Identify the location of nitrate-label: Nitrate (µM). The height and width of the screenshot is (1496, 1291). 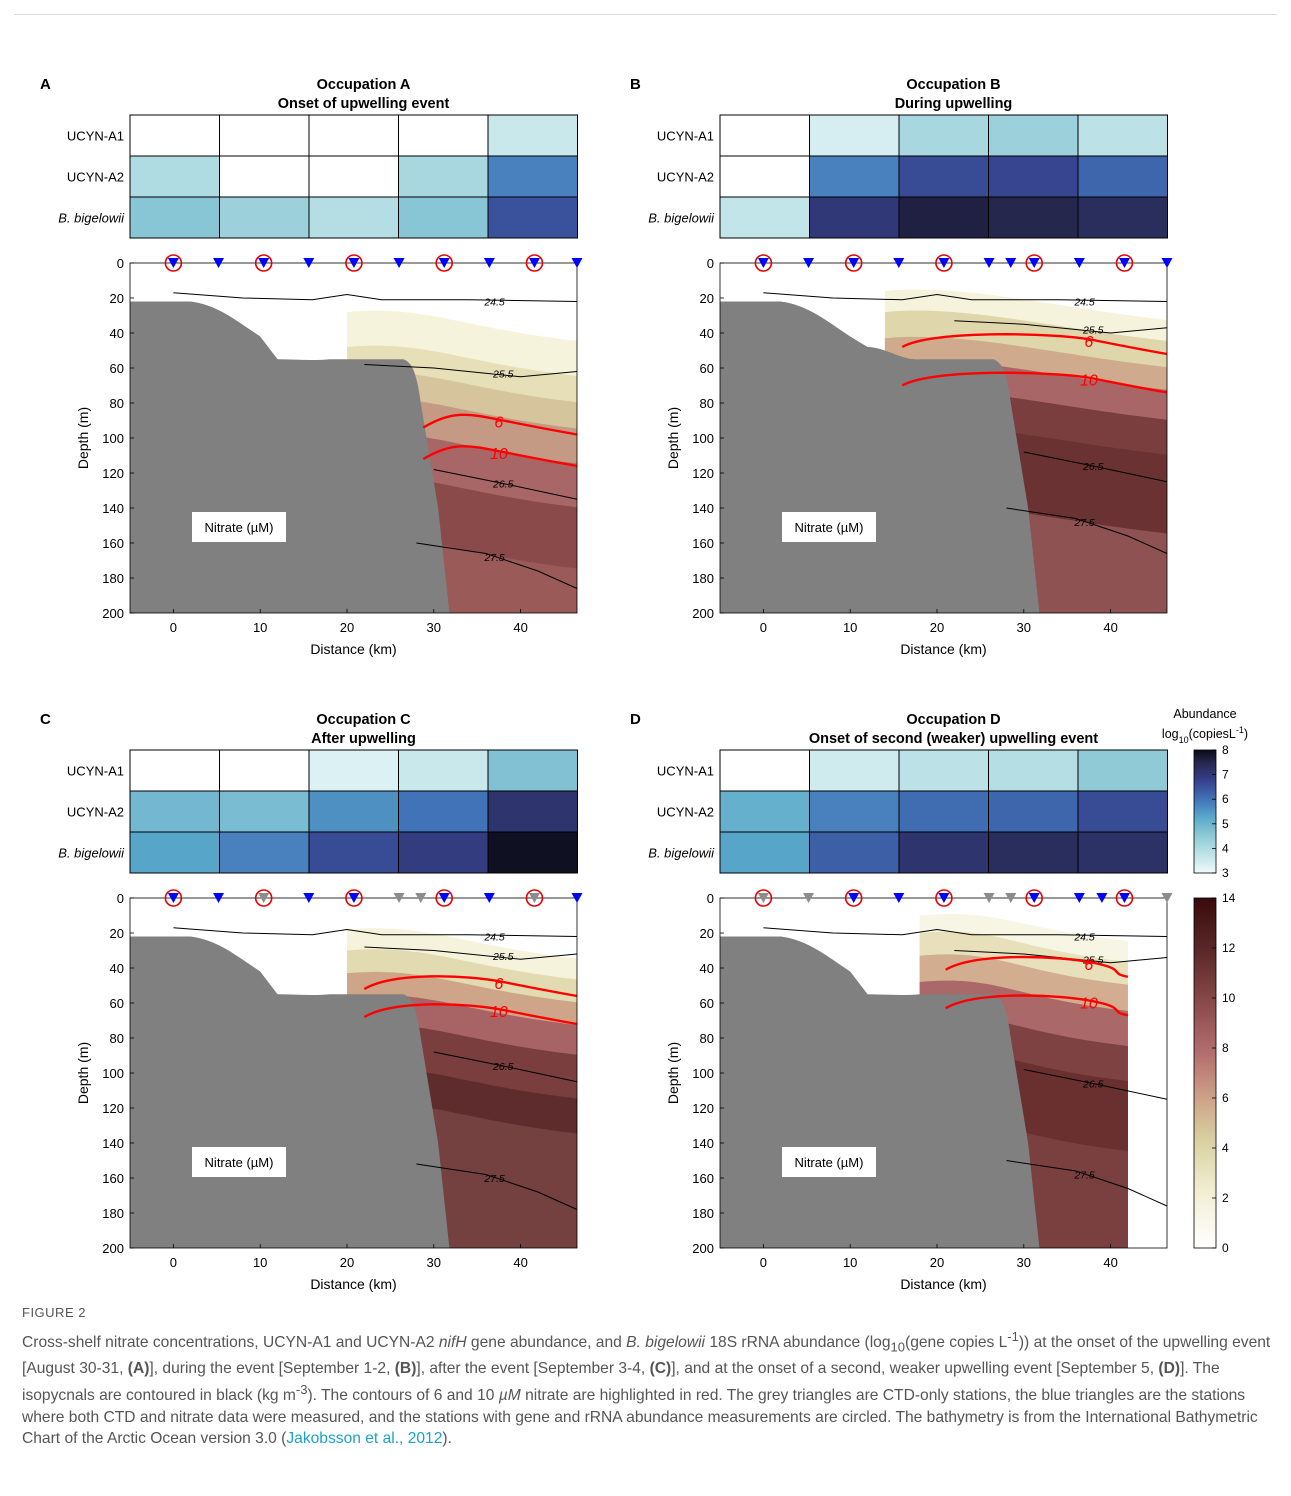
(829, 527).